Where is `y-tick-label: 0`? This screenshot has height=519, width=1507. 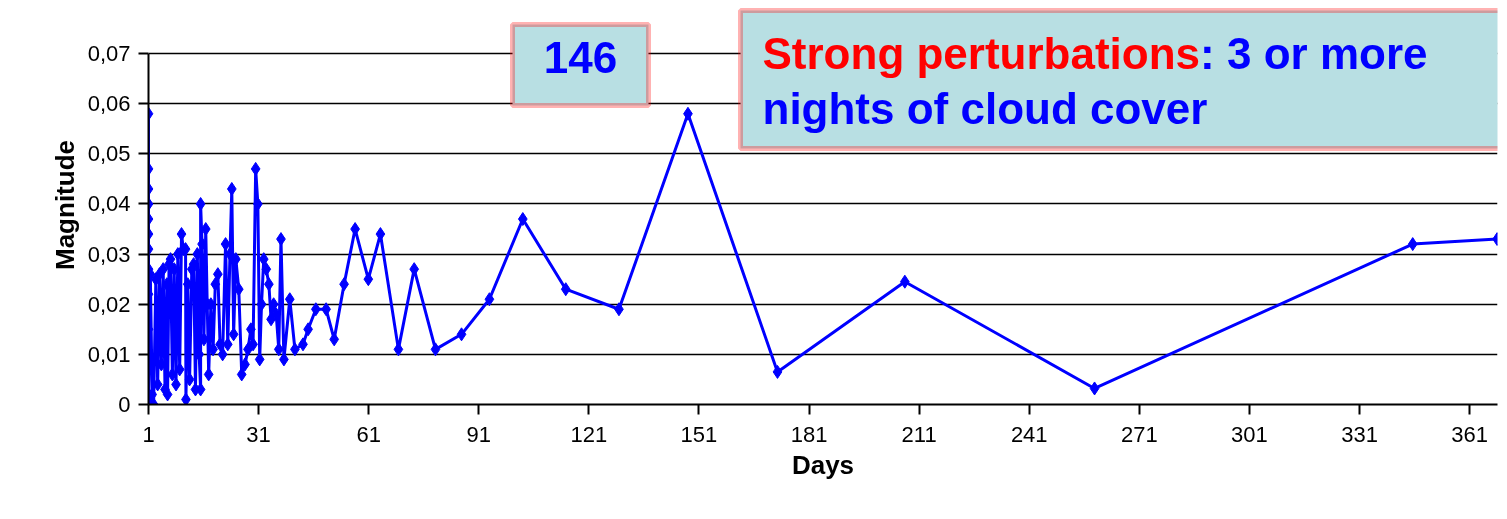
y-tick-label: 0 is located at coordinates (124, 404).